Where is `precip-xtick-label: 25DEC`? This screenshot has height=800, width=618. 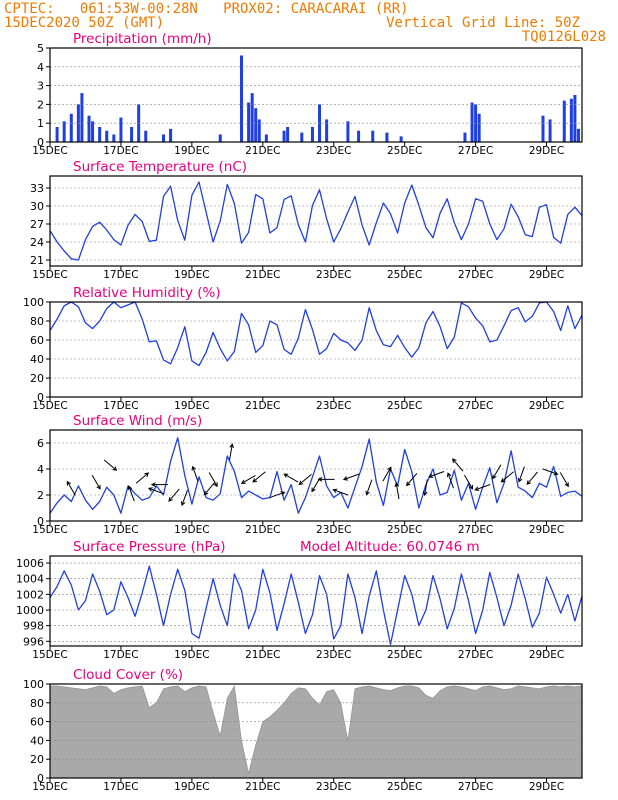
precip-xtick-label: 25DEC is located at coordinates (404, 151).